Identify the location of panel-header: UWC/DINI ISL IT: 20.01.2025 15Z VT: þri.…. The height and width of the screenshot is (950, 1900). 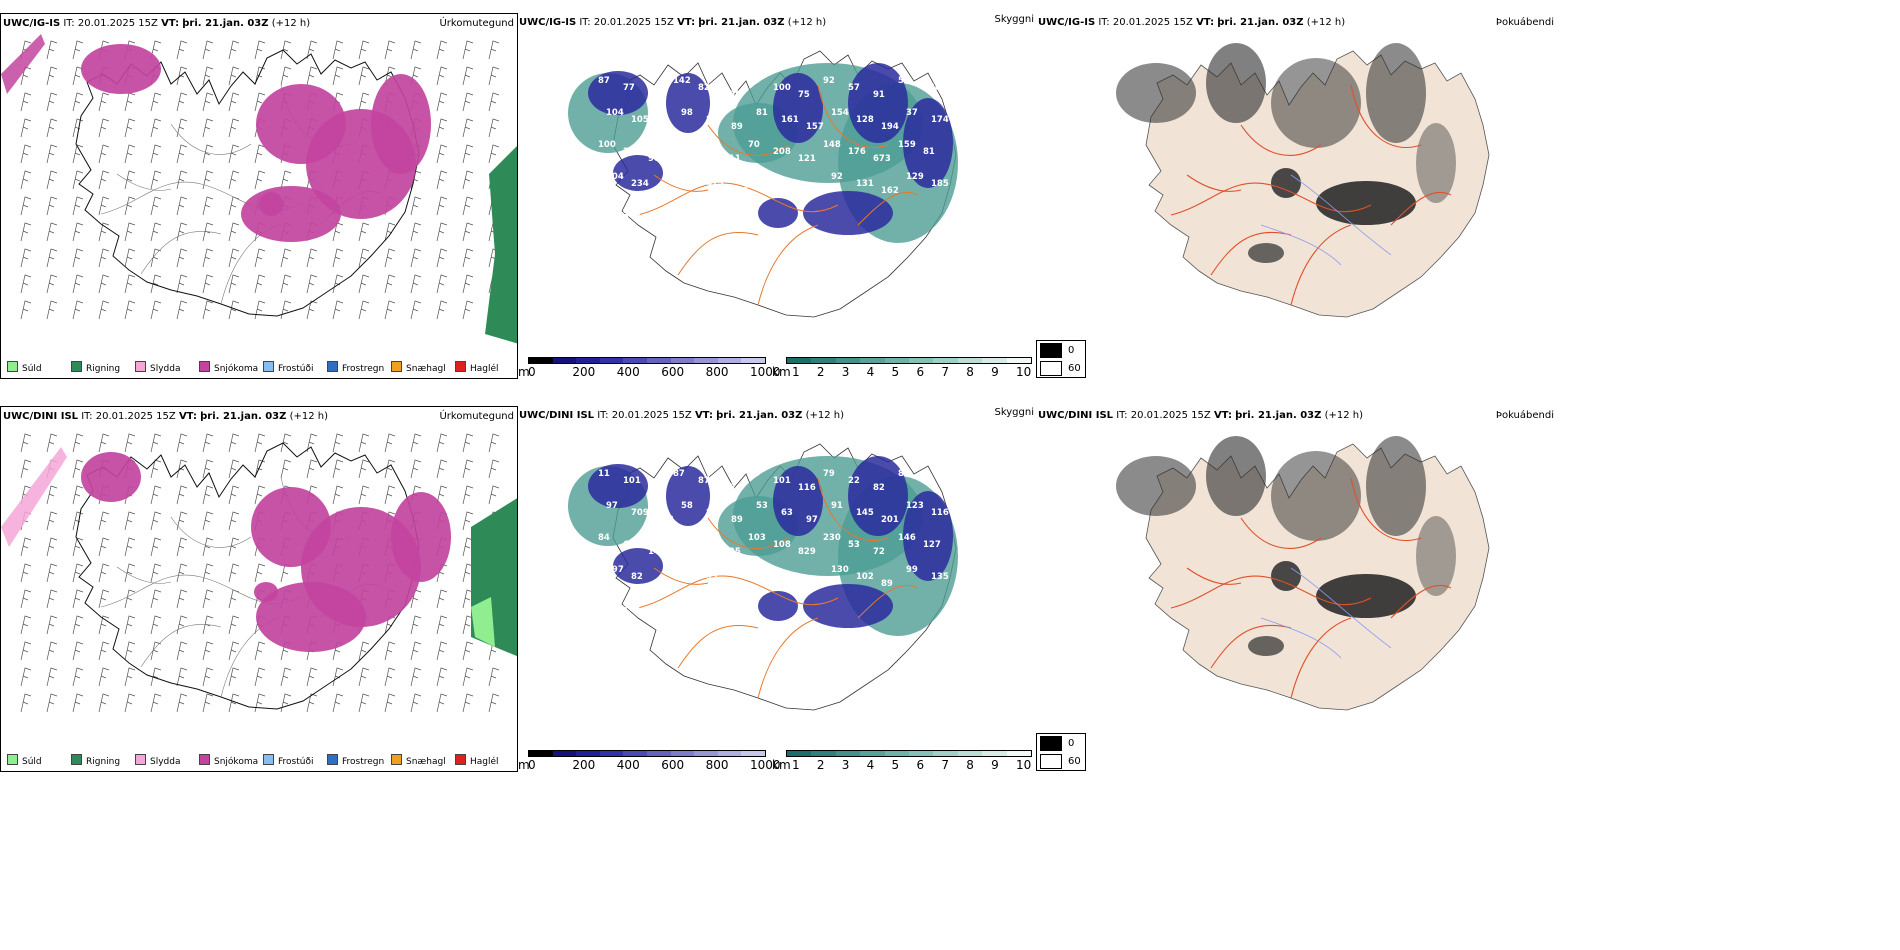
(1201, 415).